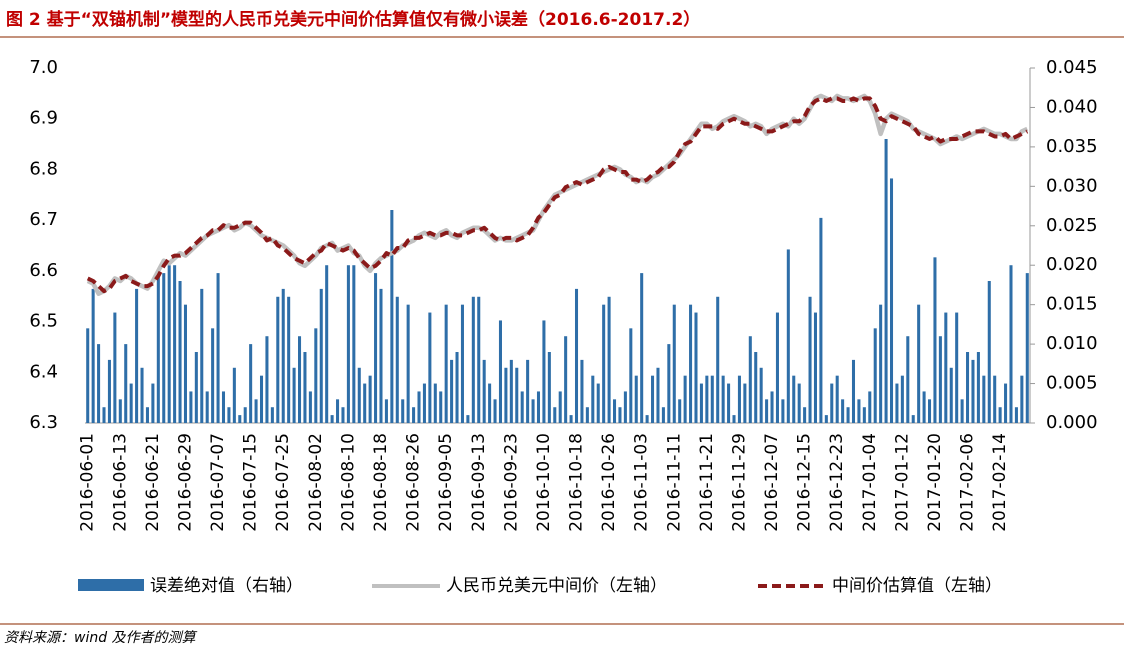 Image resolution: width=1124 pixels, height=654 pixels. I want to click on x-tick-label: 2016-08-18, so click(381, 482).